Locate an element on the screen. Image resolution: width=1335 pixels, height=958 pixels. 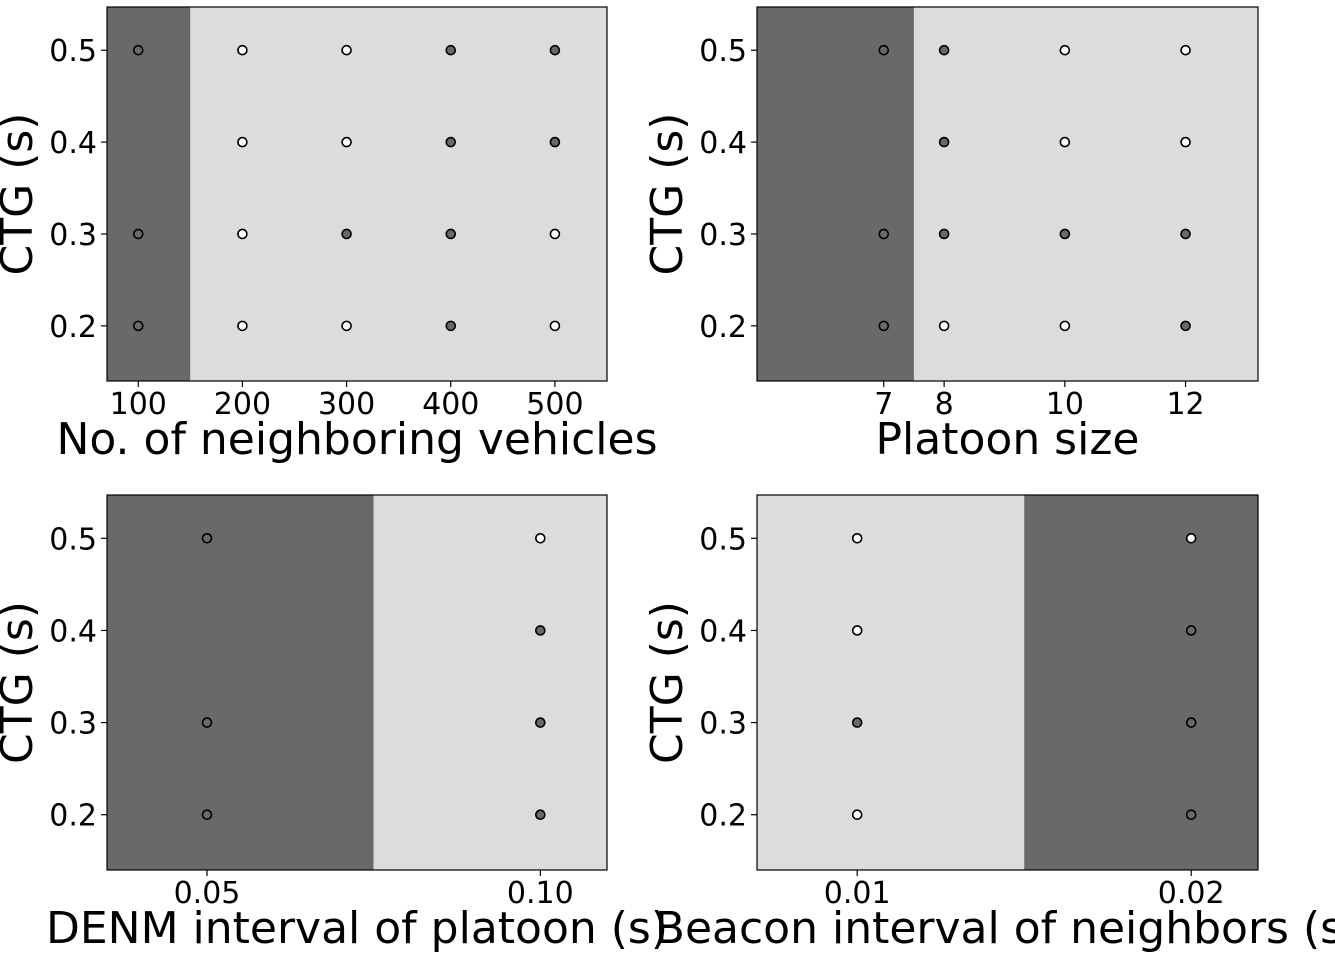
chart-2-region-light is located at coordinates (1085, 194).